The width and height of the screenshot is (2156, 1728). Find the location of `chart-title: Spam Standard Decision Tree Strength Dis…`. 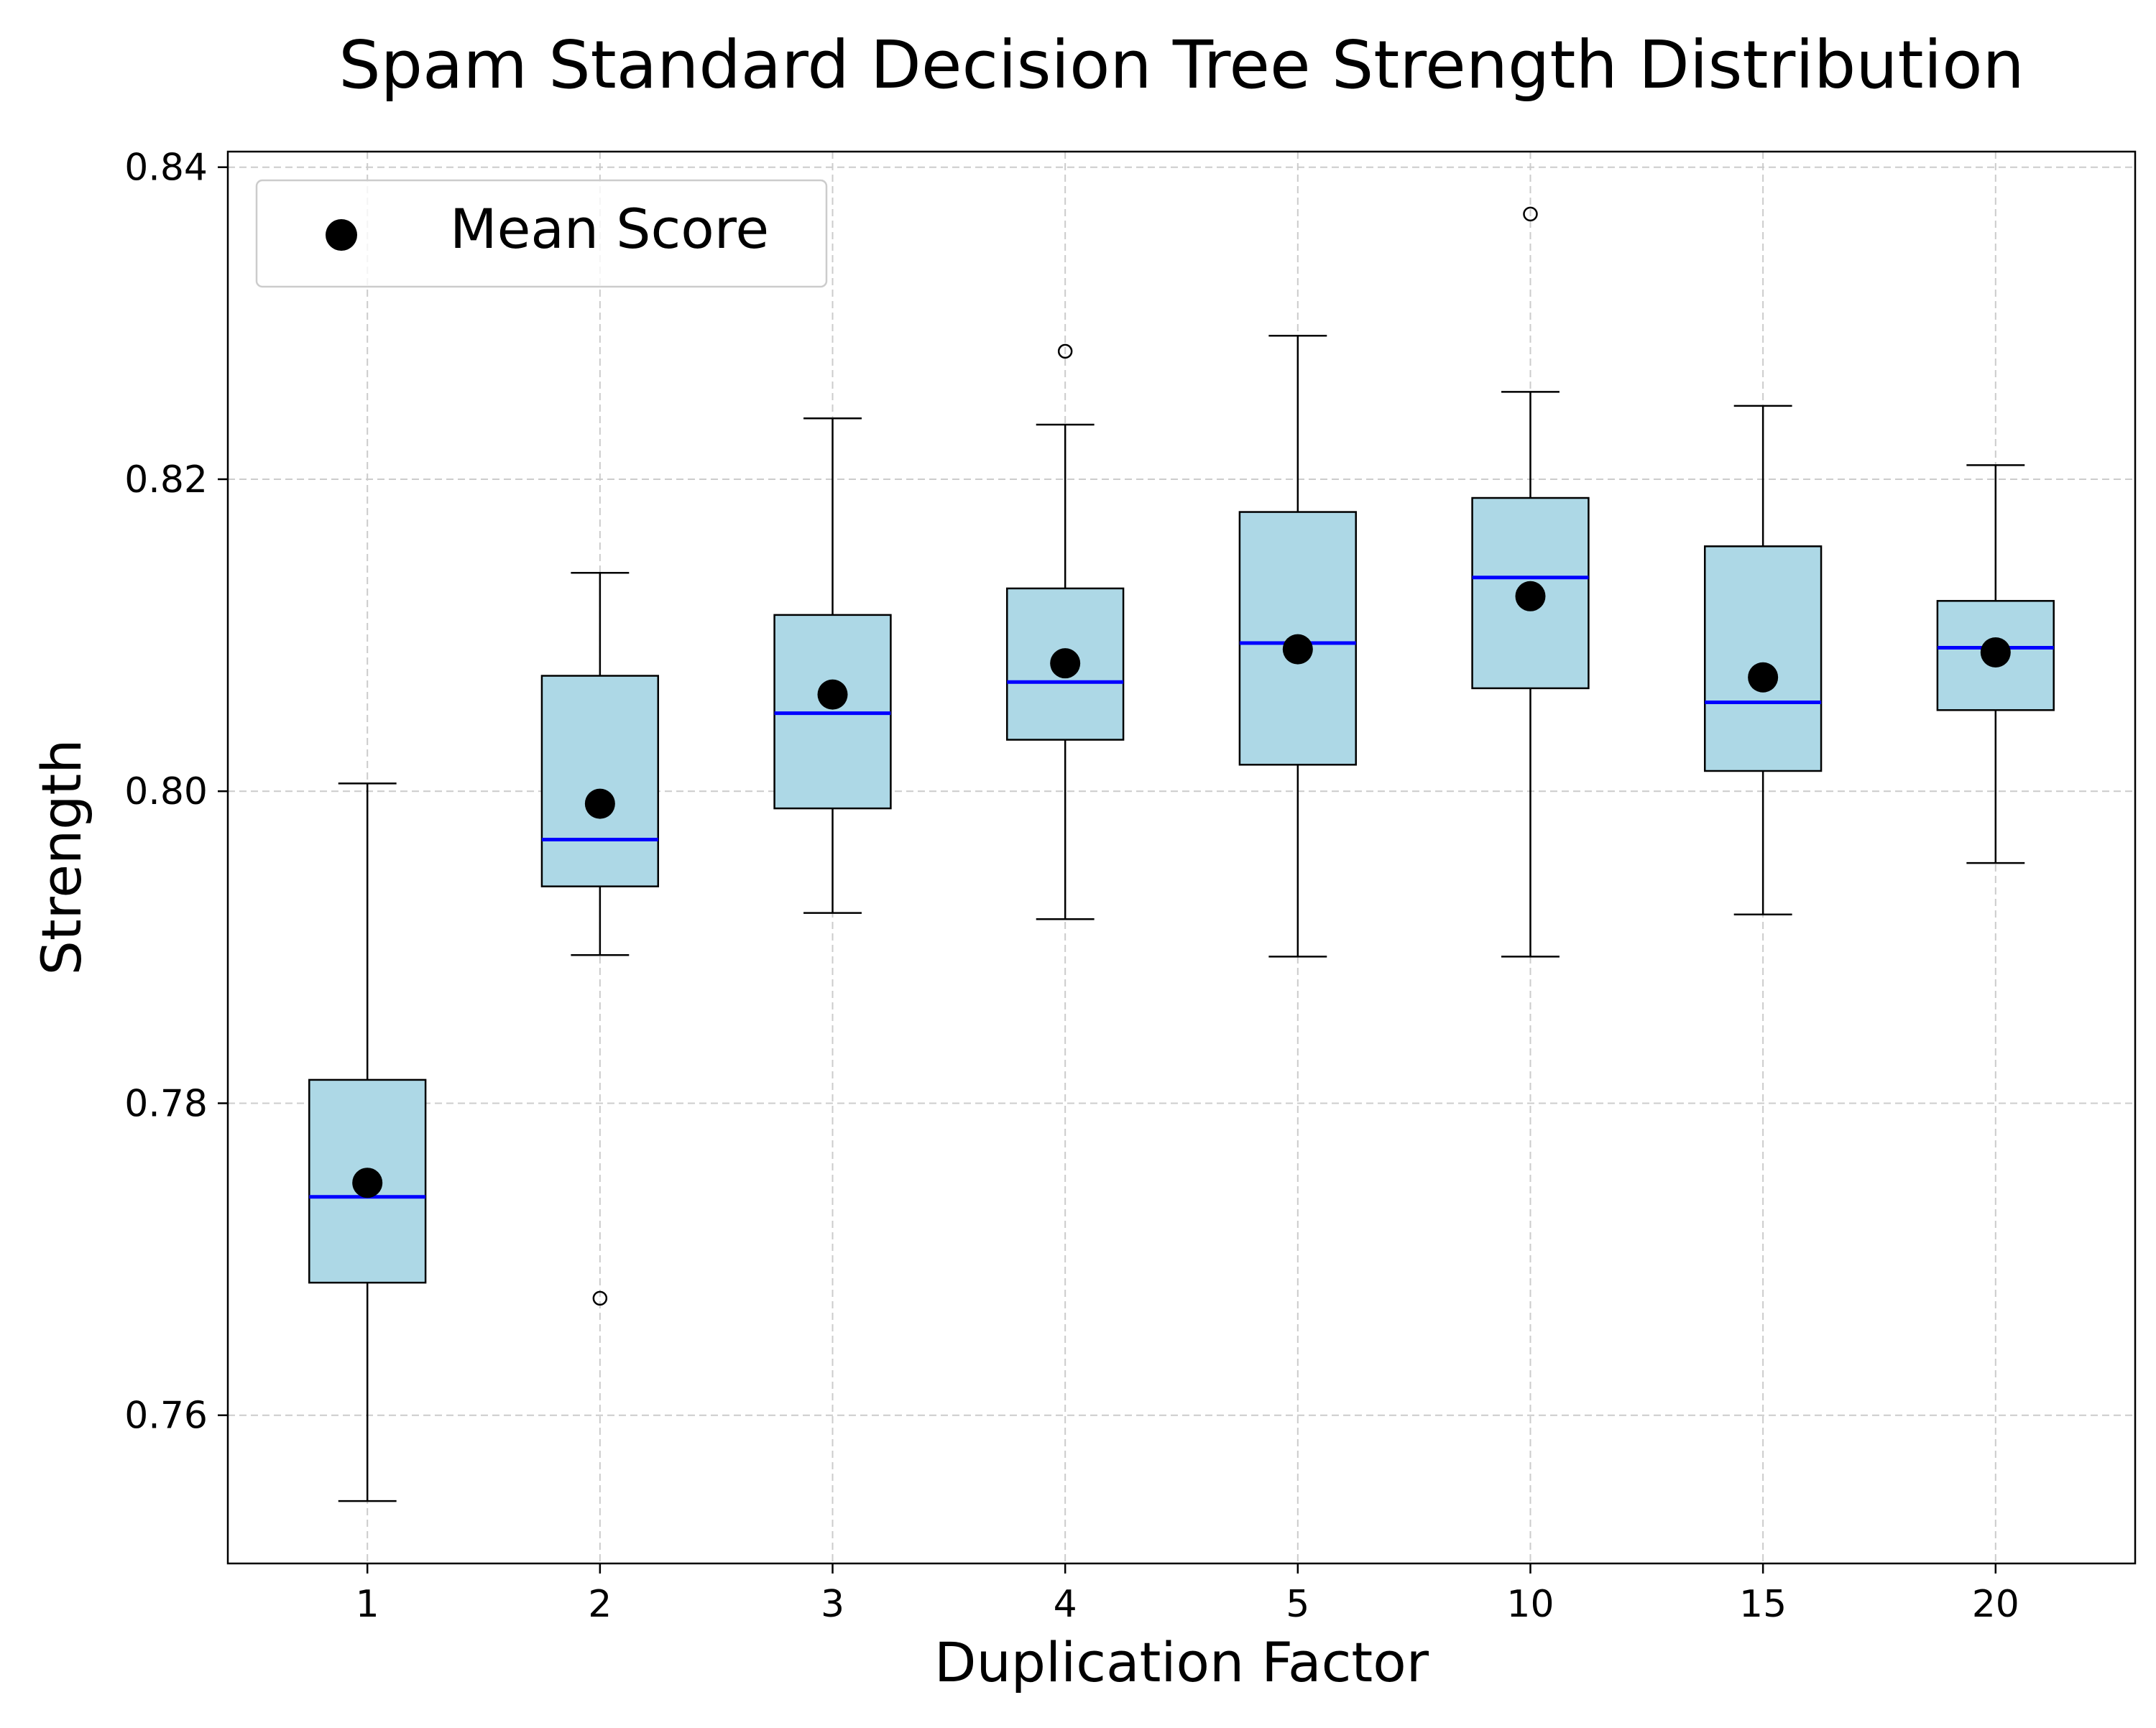

chart-title: Spam Standard Decision Tree Strength Dis… is located at coordinates (1181, 65).